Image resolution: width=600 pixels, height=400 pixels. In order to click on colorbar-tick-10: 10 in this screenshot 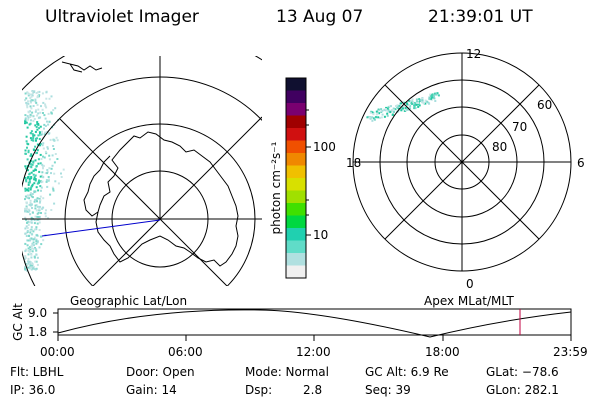, I will do `click(321, 235)`.